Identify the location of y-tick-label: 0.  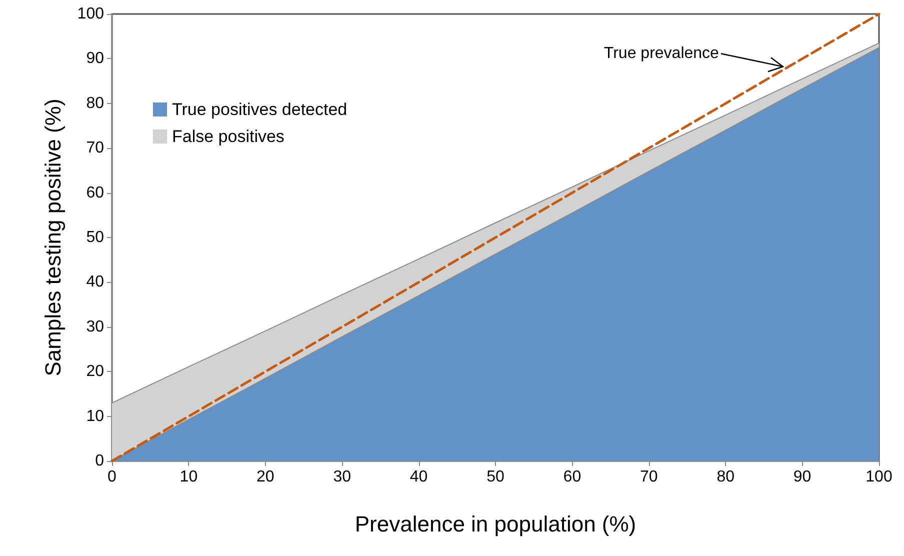
(99, 461).